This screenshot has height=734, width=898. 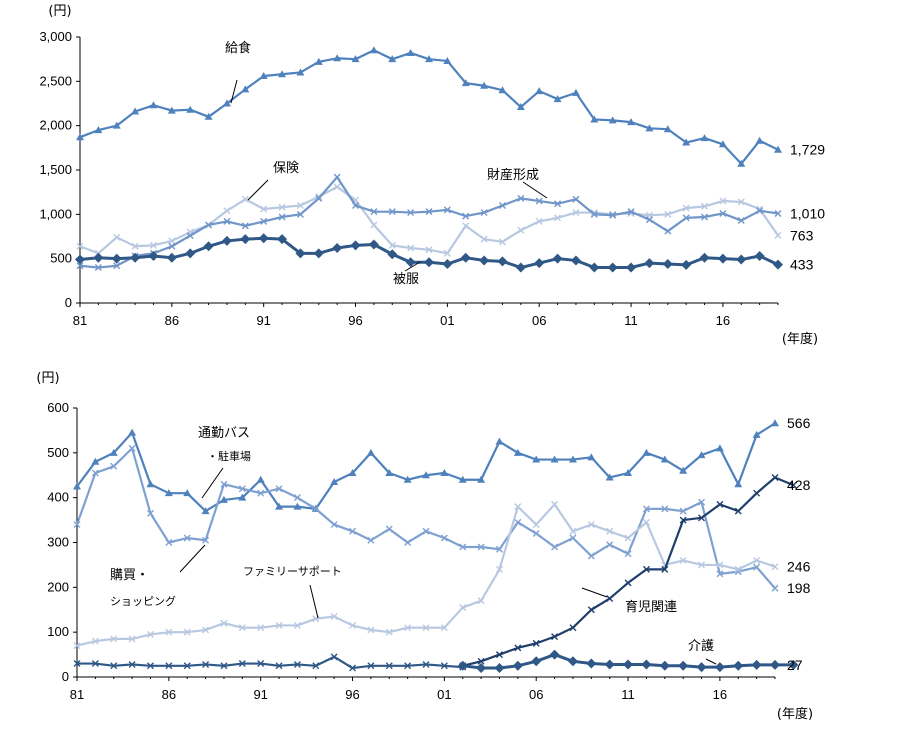 What do you see at coordinates (55, 80) in the screenshot?
I see `y-tick-label: 2,500` at bounding box center [55, 80].